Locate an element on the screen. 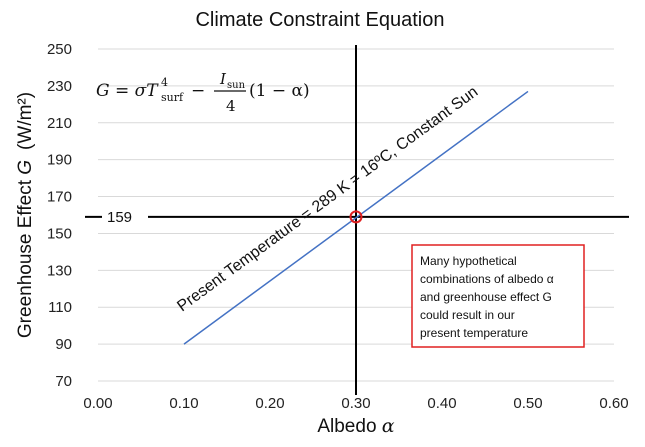 The image size is (645, 447). y-axis-label-units: (W/m²) is located at coordinates (25, 121).